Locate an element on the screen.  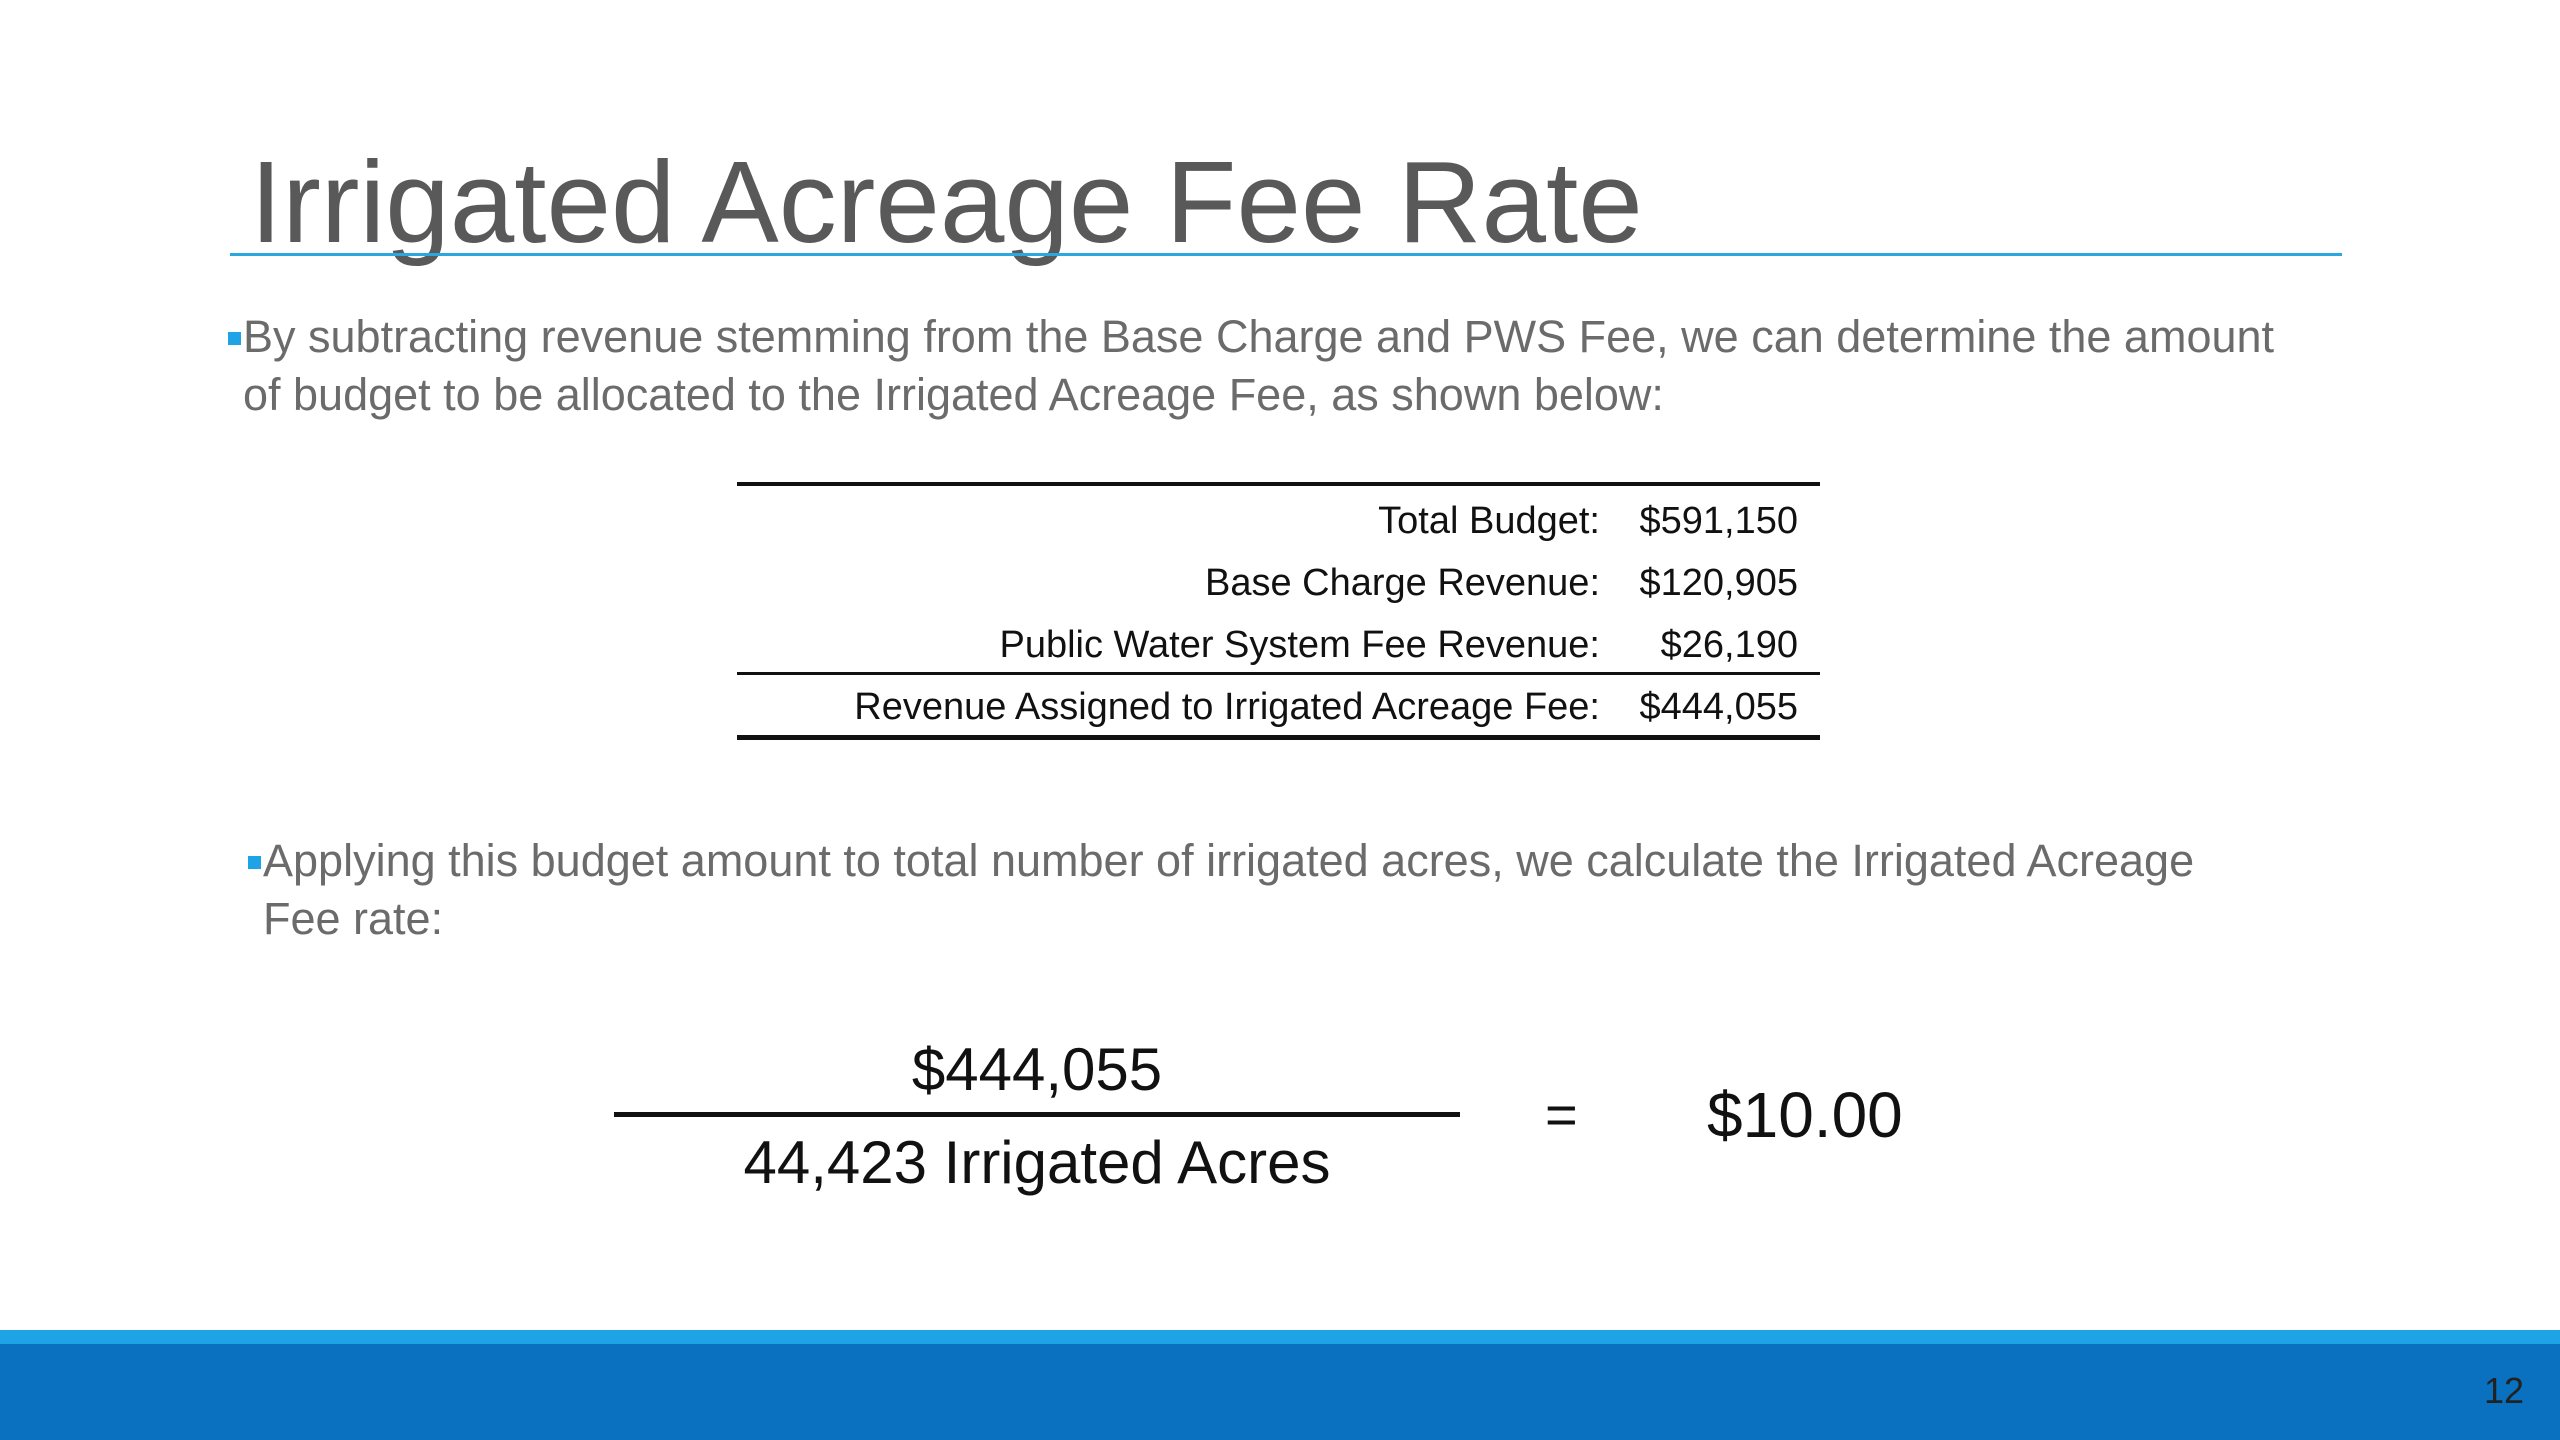
row-value: $120,905 is located at coordinates (1719, 583).